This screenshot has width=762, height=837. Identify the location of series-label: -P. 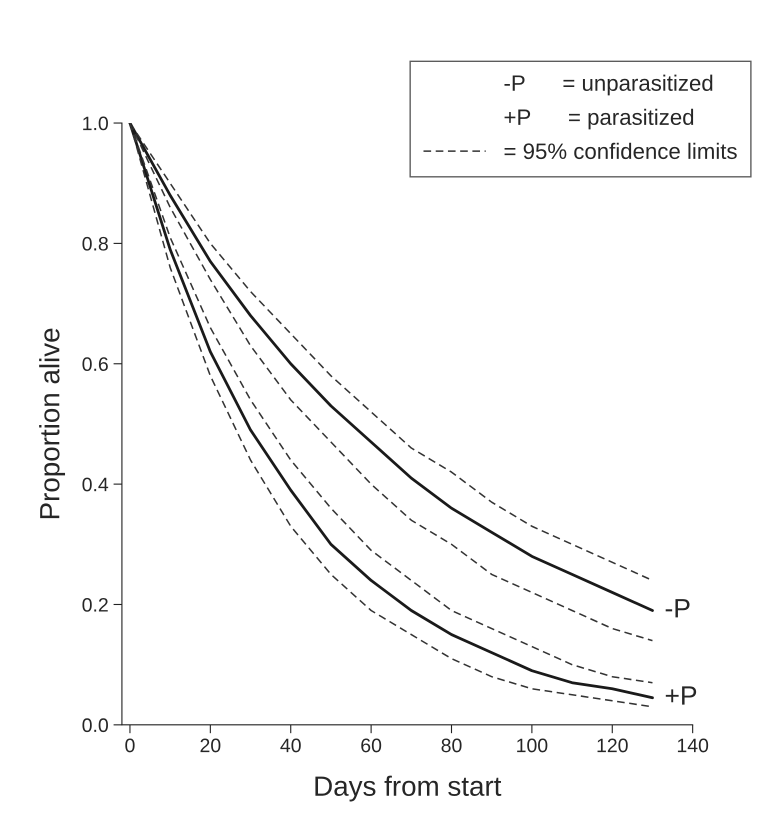
(678, 608).